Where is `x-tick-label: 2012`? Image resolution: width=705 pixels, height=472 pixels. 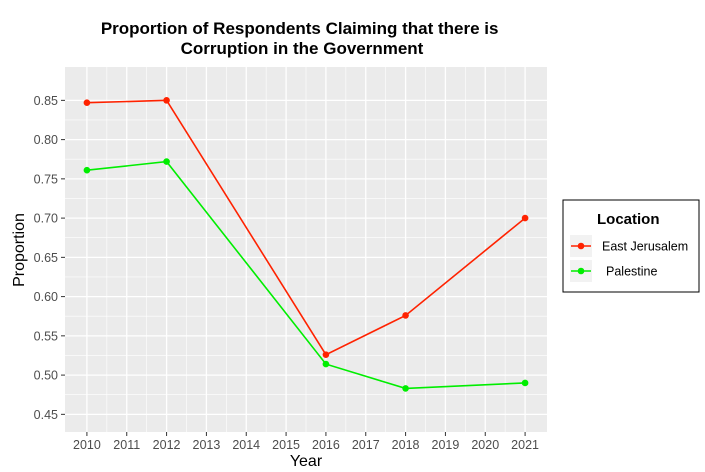 x-tick-label: 2012 is located at coordinates (167, 445).